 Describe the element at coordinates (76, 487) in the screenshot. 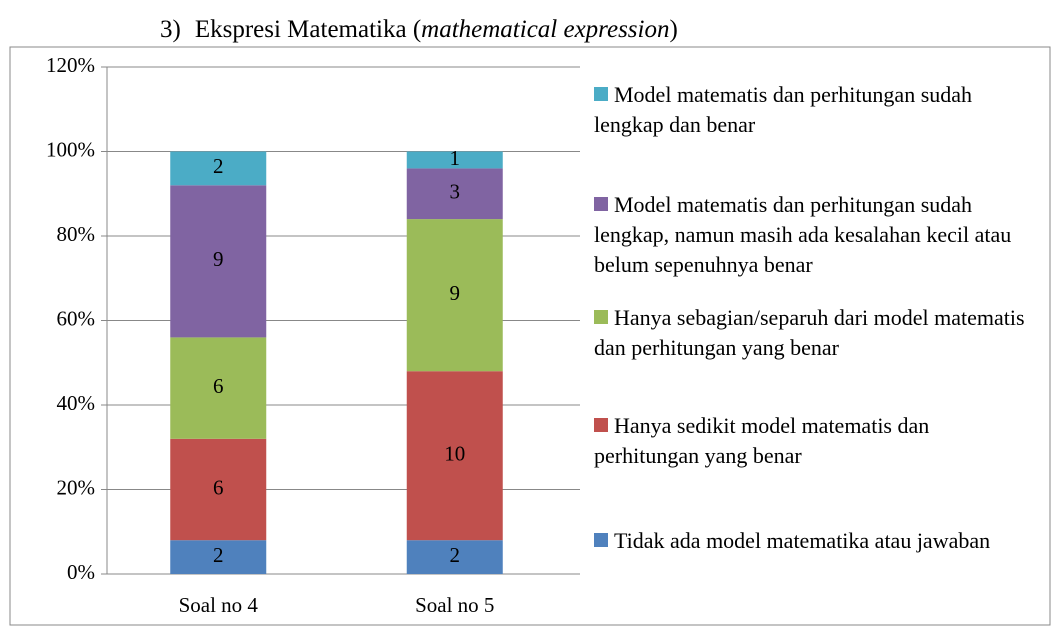

I see `y-tick-label: 20%` at that location.